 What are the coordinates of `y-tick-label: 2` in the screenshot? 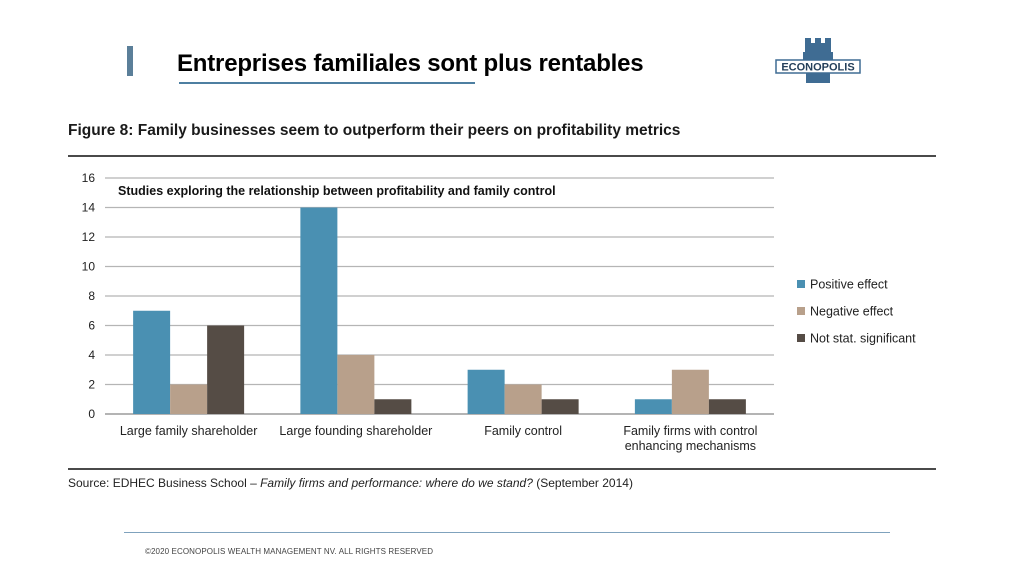 It's located at (91, 385).